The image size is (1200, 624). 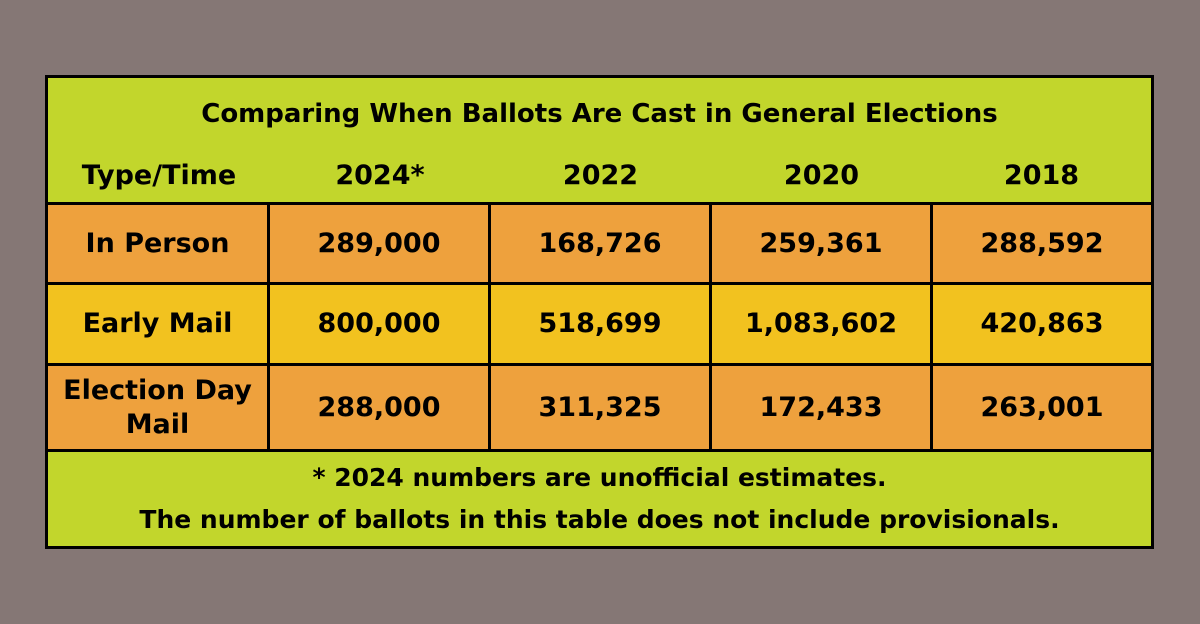 I want to click on table-cell: 800,000, so click(x=379, y=324).